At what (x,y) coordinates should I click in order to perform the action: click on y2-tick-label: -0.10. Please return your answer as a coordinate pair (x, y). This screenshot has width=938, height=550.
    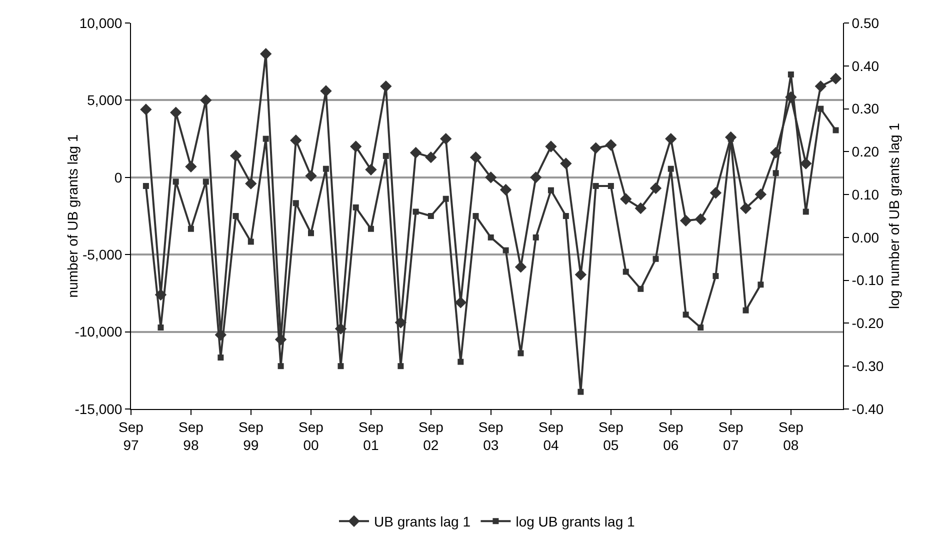
    Looking at the image, I should click on (868, 280).